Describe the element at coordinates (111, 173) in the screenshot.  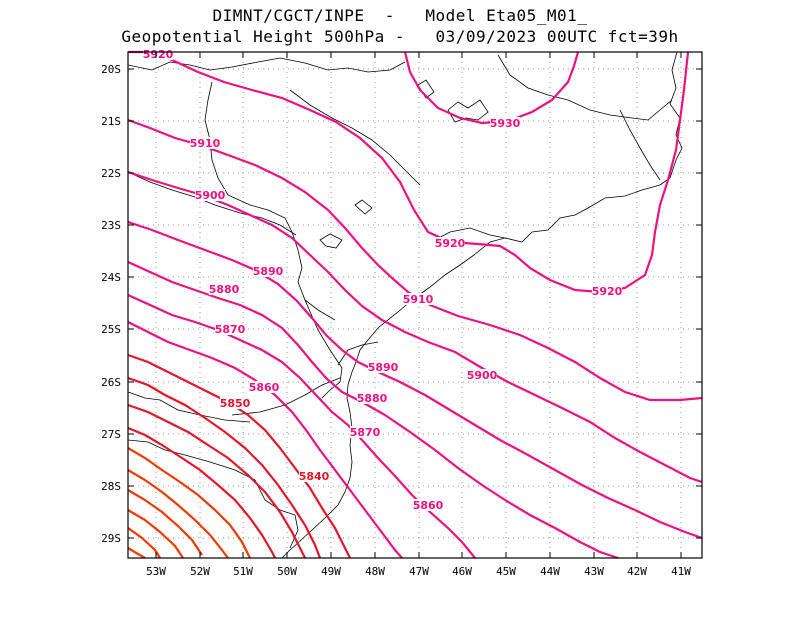
I see `lat-tick-label: 22S` at that location.